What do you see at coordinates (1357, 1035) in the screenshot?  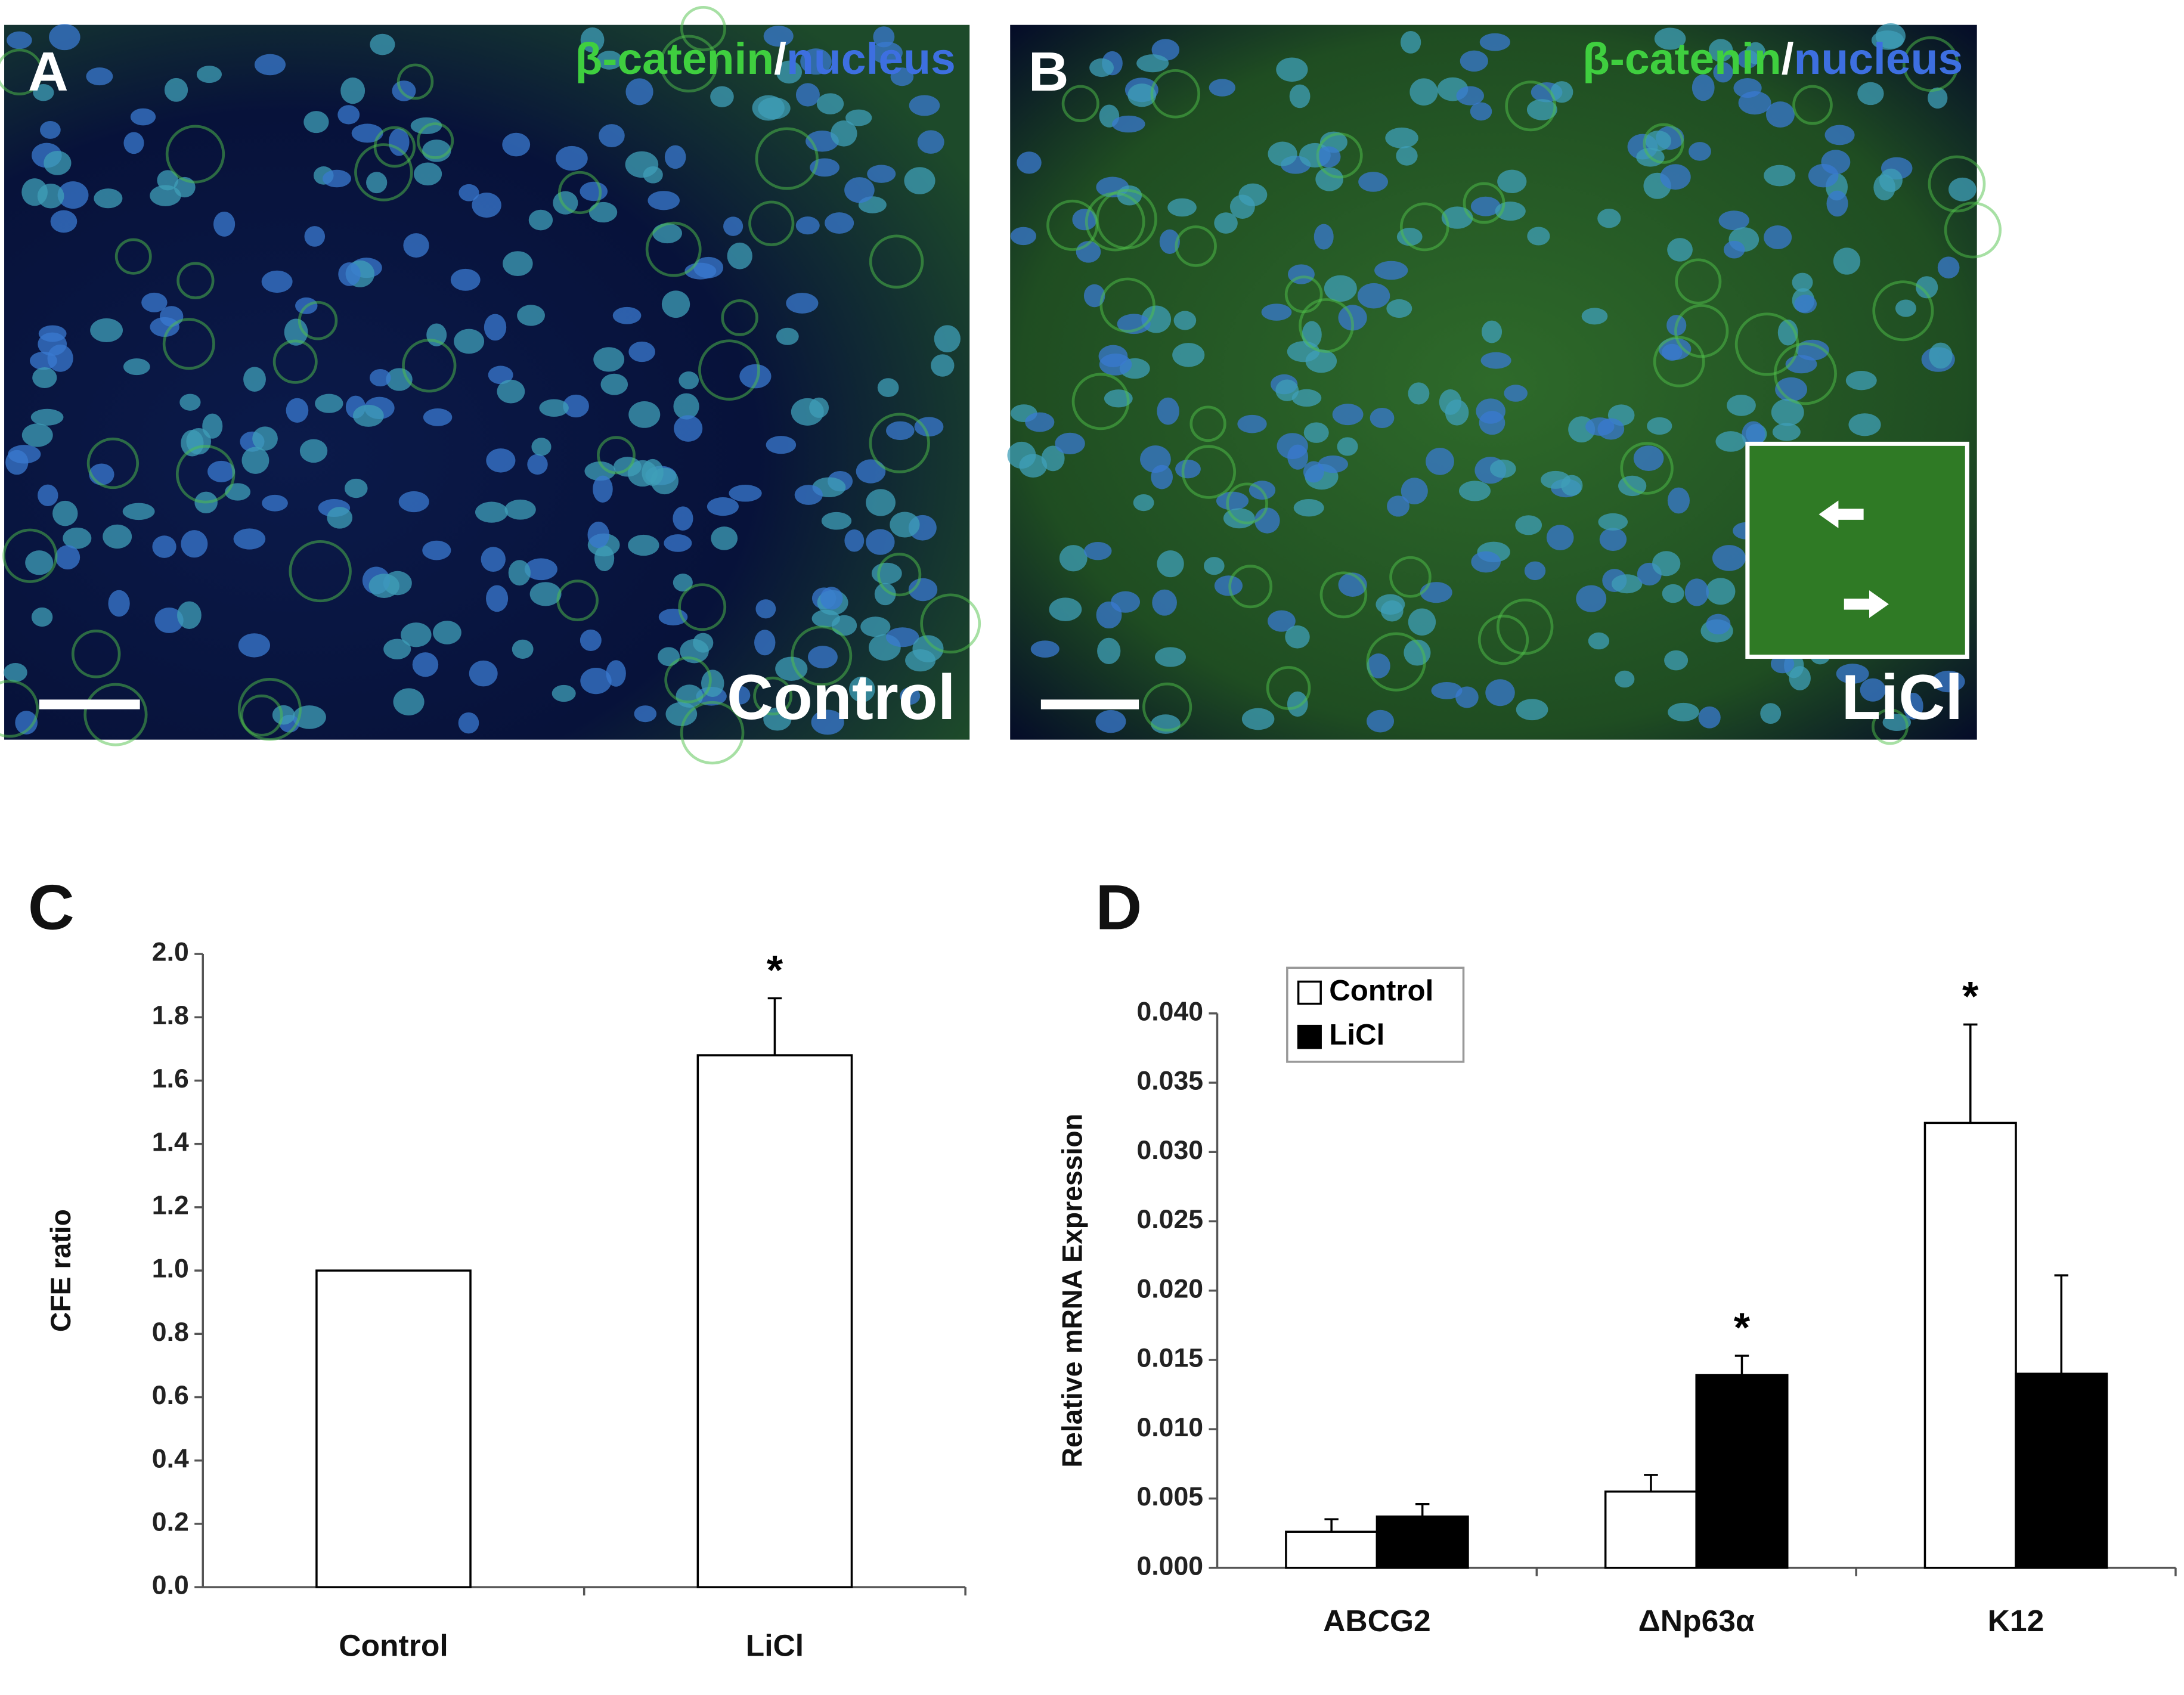 I see `legend-label: LiCl` at bounding box center [1357, 1035].